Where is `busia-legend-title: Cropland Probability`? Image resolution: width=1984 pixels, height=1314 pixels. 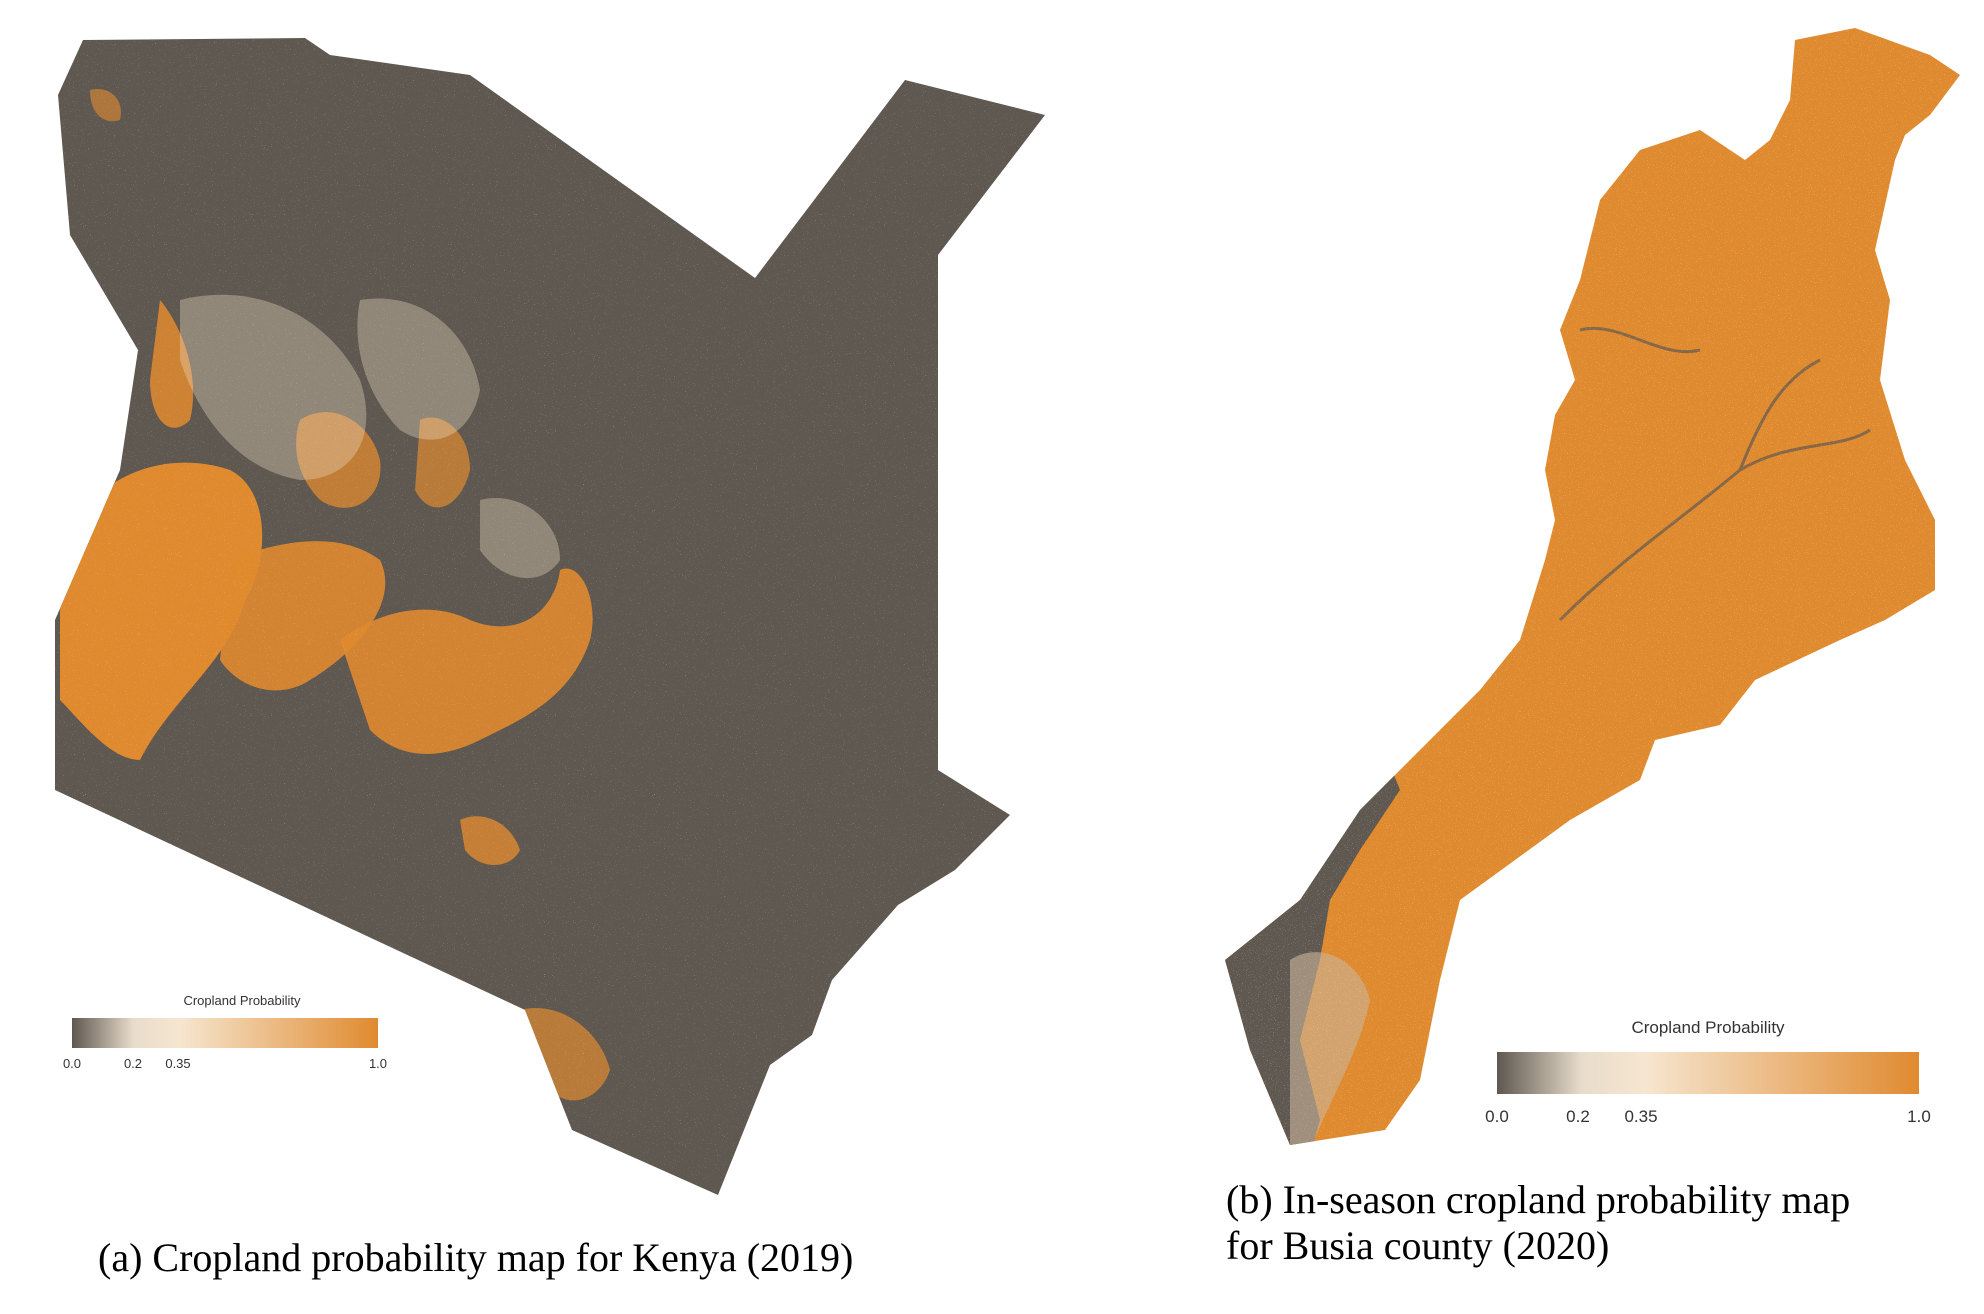
busia-legend-title: Cropland Probability is located at coordinates (1708, 1027).